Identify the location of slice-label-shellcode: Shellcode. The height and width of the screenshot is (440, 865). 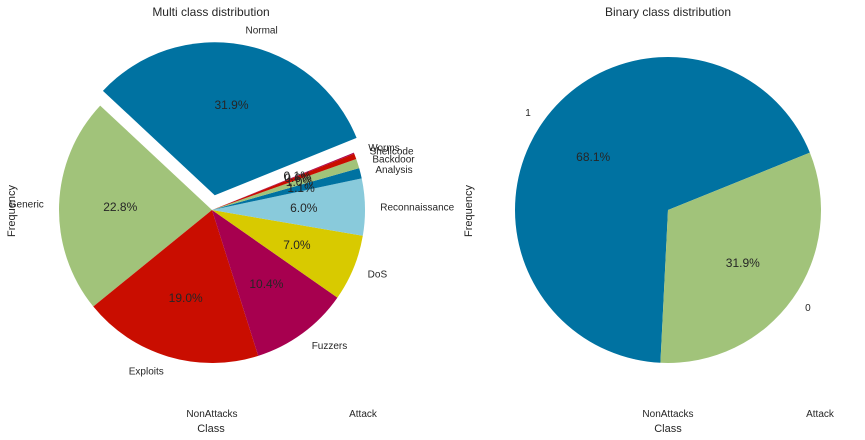
(392, 151).